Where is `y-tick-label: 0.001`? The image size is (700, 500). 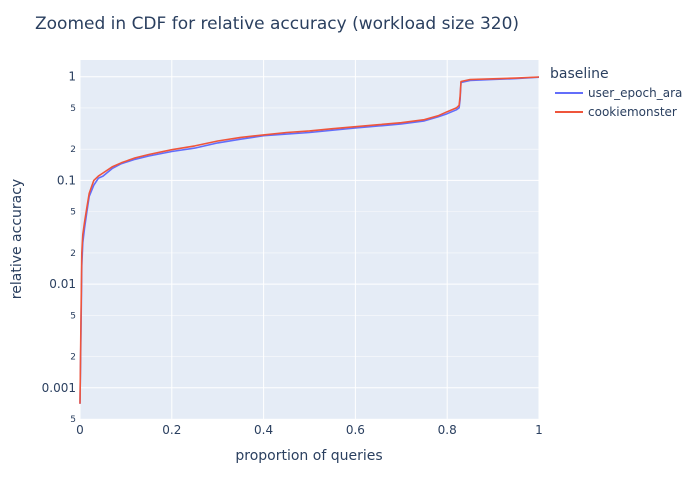
y-tick-label: 0.001 is located at coordinates (59, 388).